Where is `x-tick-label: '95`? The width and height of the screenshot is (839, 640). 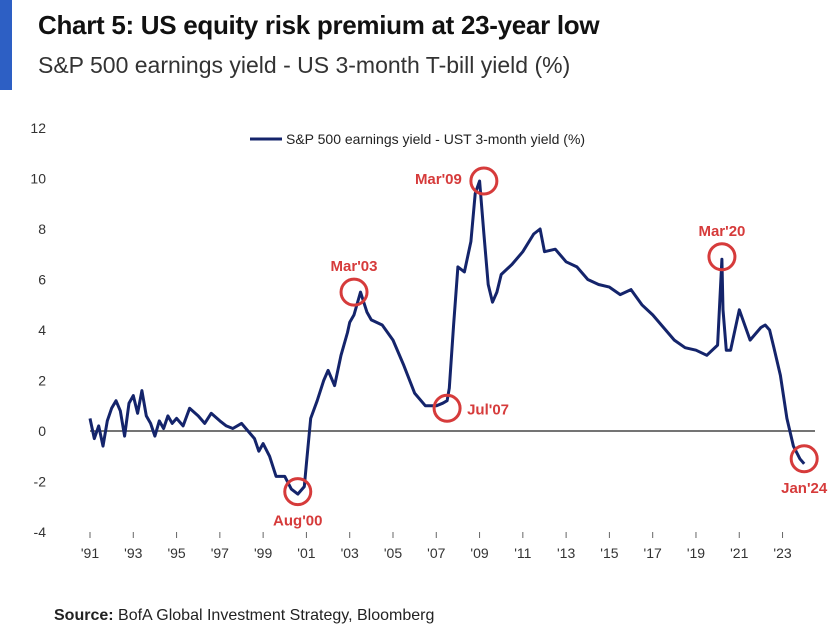
x-tick-label: '95 is located at coordinates (176, 553).